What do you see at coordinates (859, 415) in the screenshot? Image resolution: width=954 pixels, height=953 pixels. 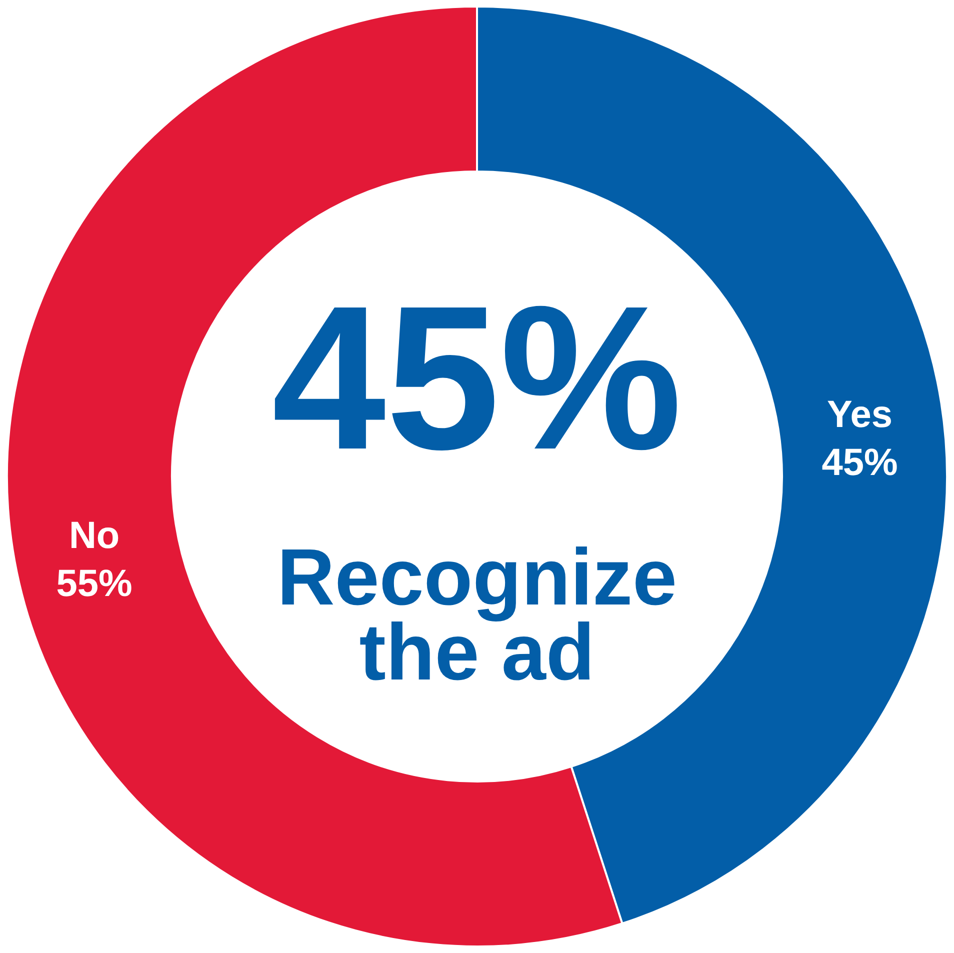 I see `slice-label: Yes` at bounding box center [859, 415].